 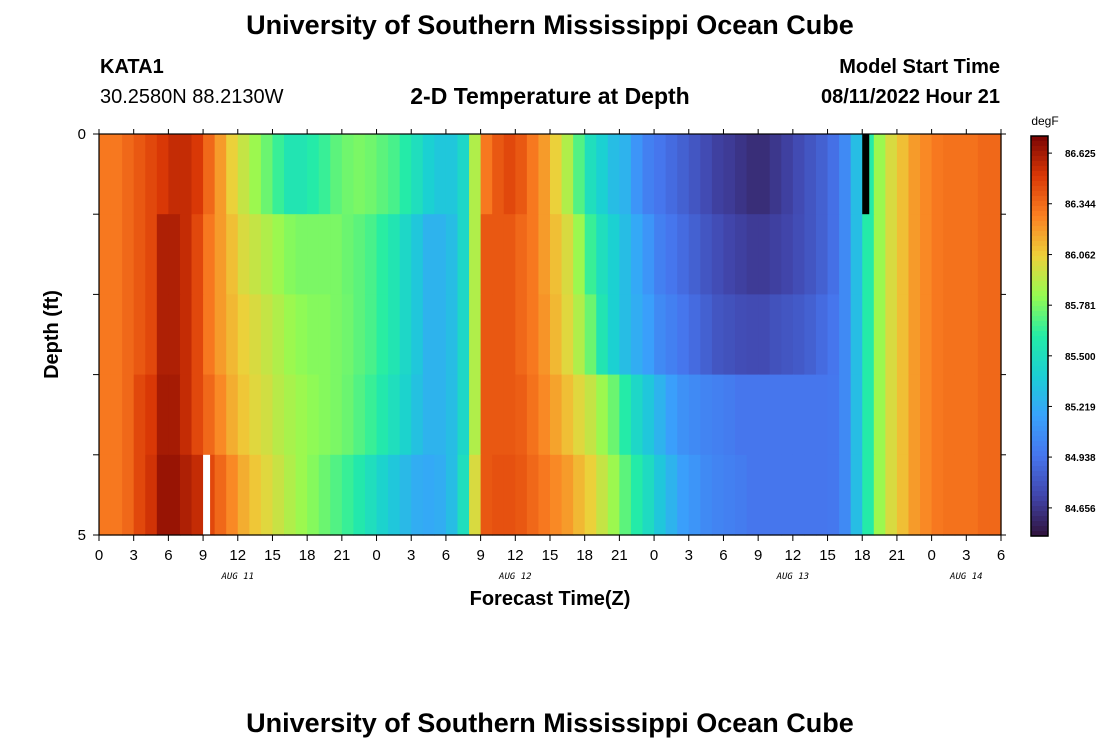 What do you see at coordinates (866, 174) in the screenshot?
I see `min-marker` at bounding box center [866, 174].